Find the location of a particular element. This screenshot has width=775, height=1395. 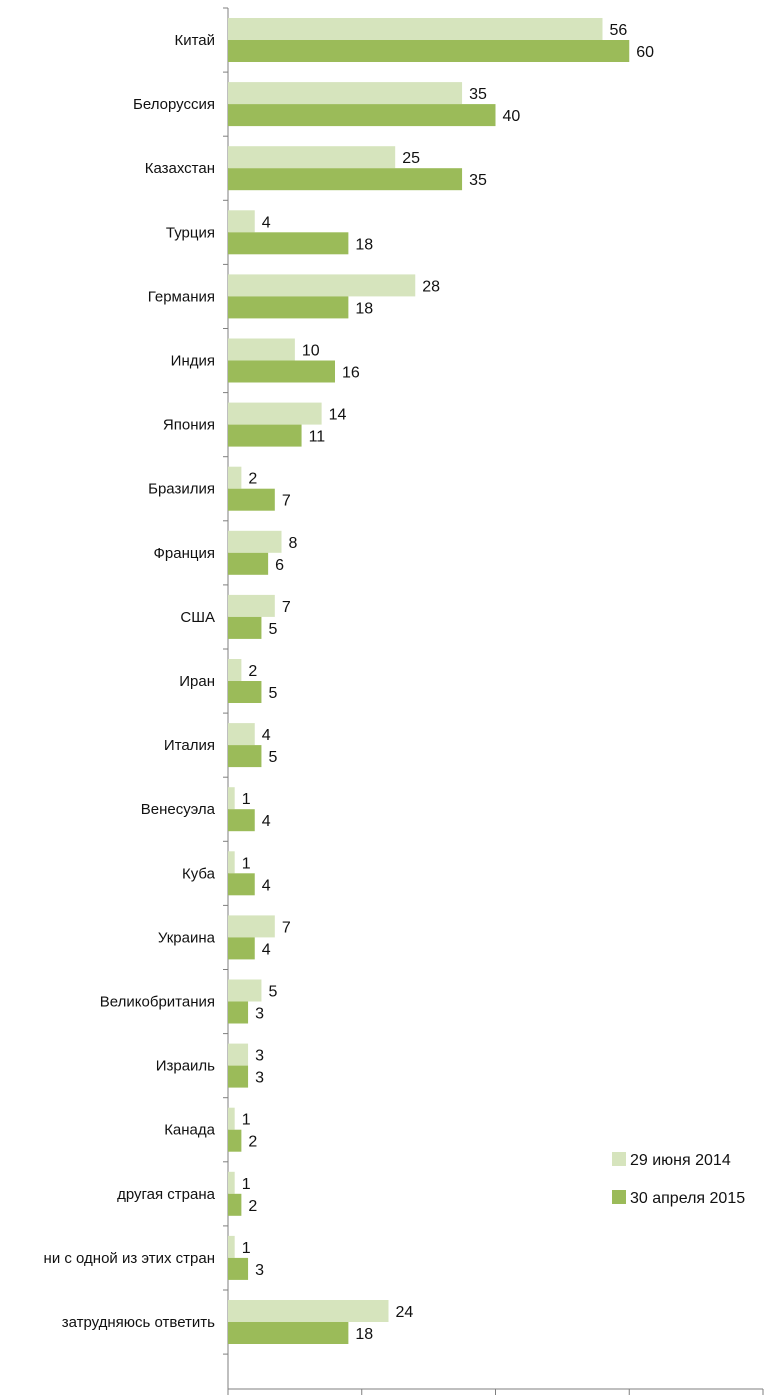

data-label: 11 is located at coordinates (317, 437).